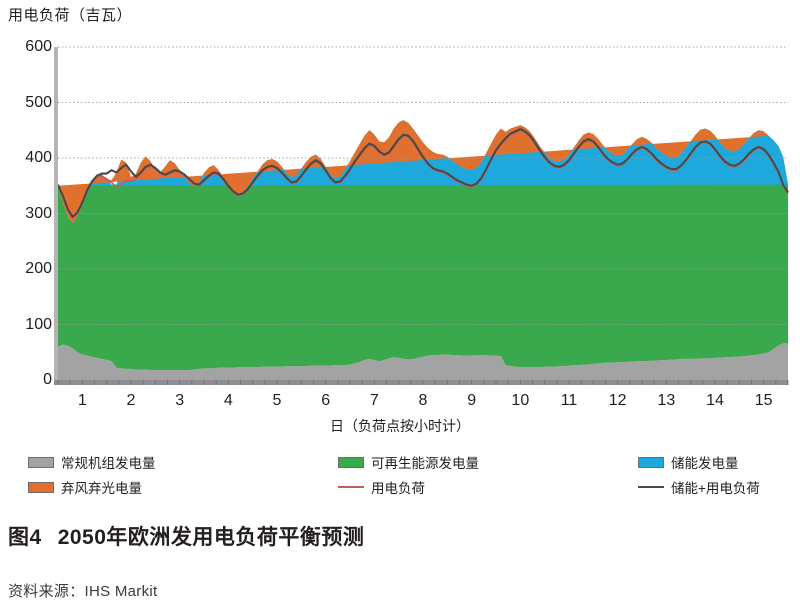 The image size is (800, 613). Describe the element at coordinates (38, 268) in the screenshot. I see `y-tick-200: 200` at that location.